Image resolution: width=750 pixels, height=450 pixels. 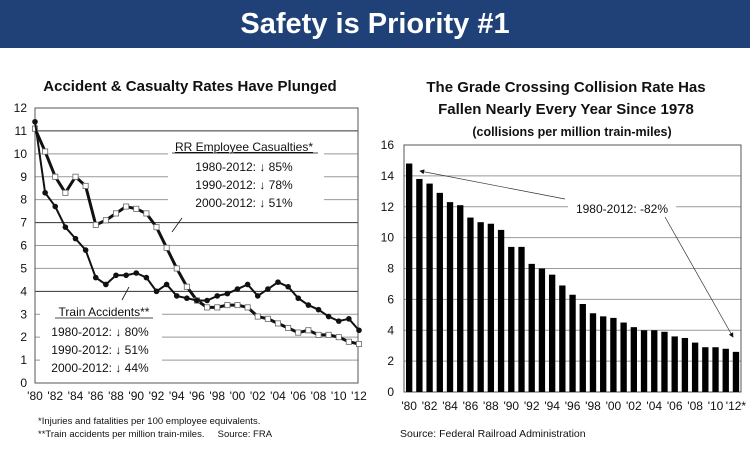 What do you see at coordinates (593, 352) in the screenshot?
I see `bar-1998` at bounding box center [593, 352].